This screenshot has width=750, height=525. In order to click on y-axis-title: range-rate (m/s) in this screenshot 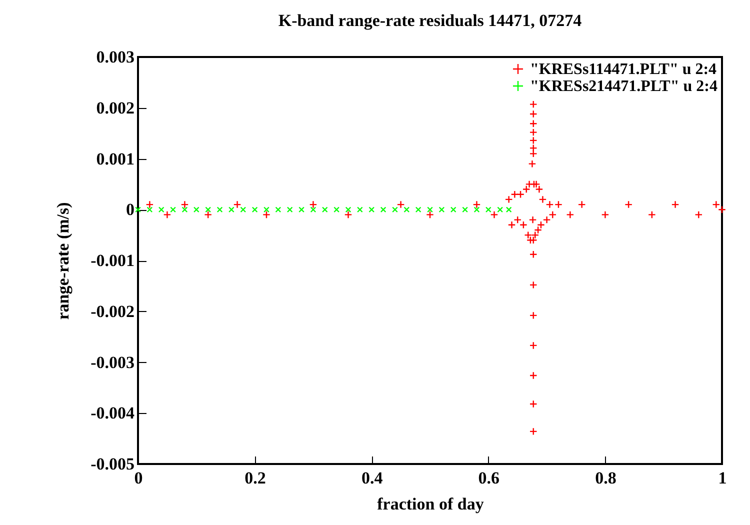, I will do `click(63, 261)`.